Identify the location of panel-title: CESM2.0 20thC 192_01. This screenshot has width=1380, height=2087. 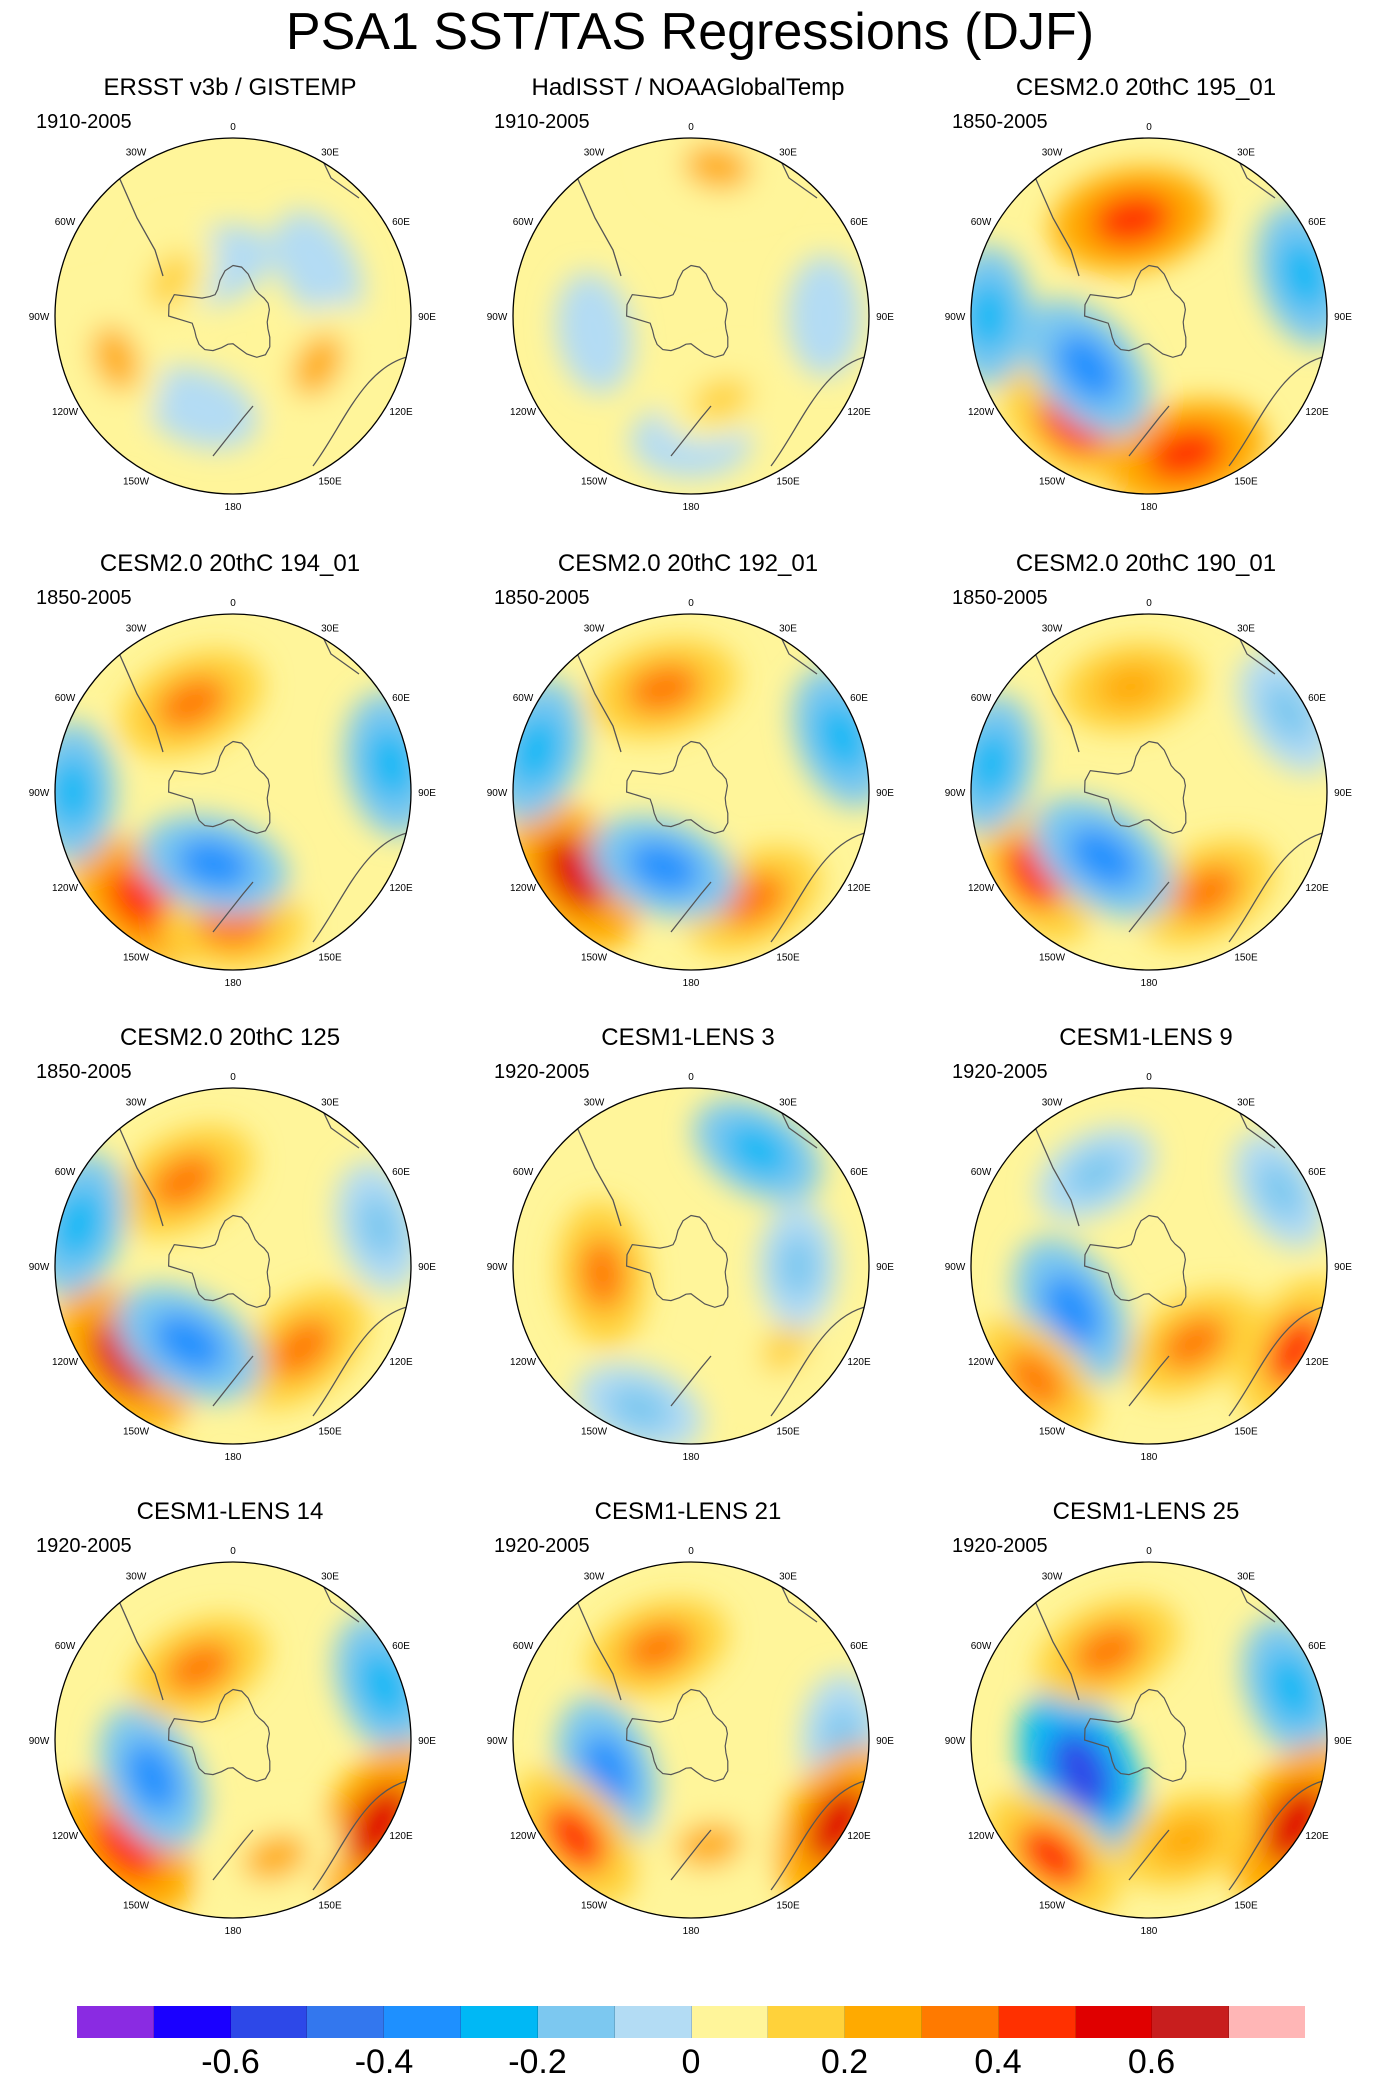
(688, 563).